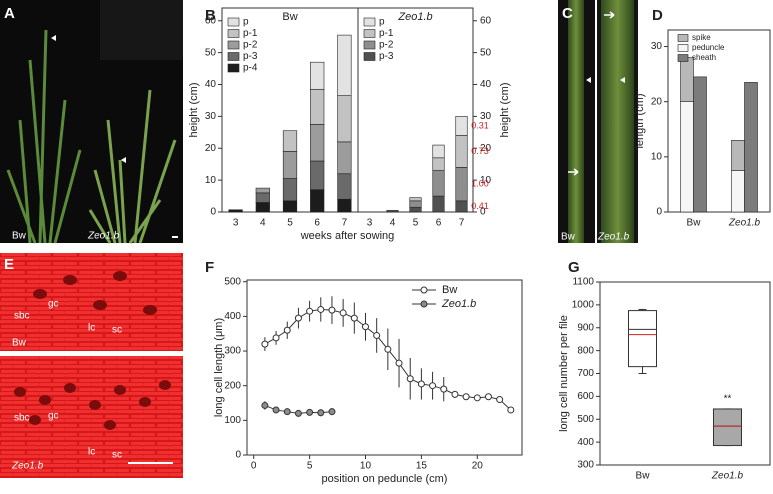 This screenshot has height=494, width=773. I want to click on legend-label: Zeo1.b, so click(458, 304).